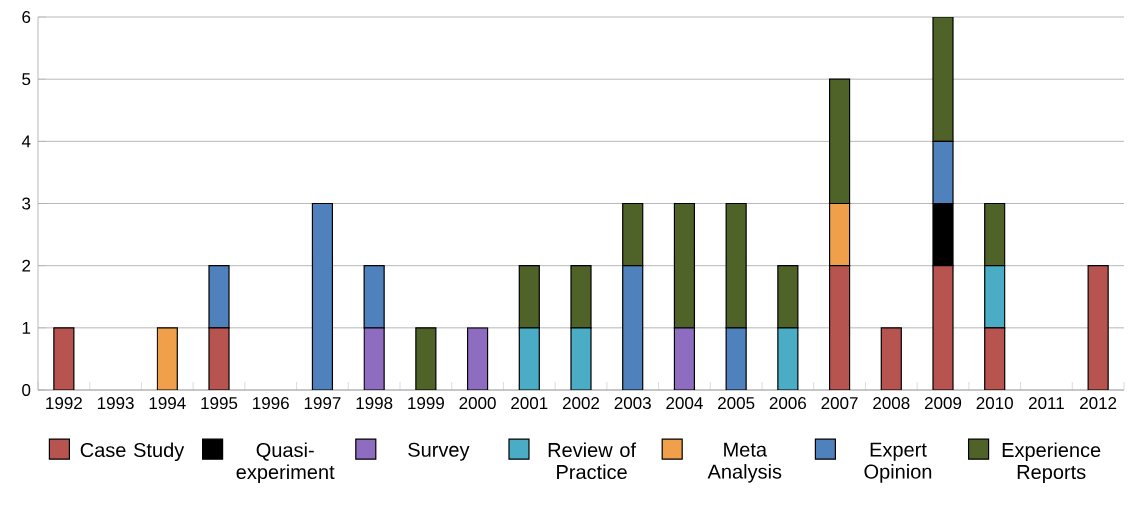 The height and width of the screenshot is (516, 1131). What do you see at coordinates (839, 403) in the screenshot?
I see `x-tick-label: 2007` at bounding box center [839, 403].